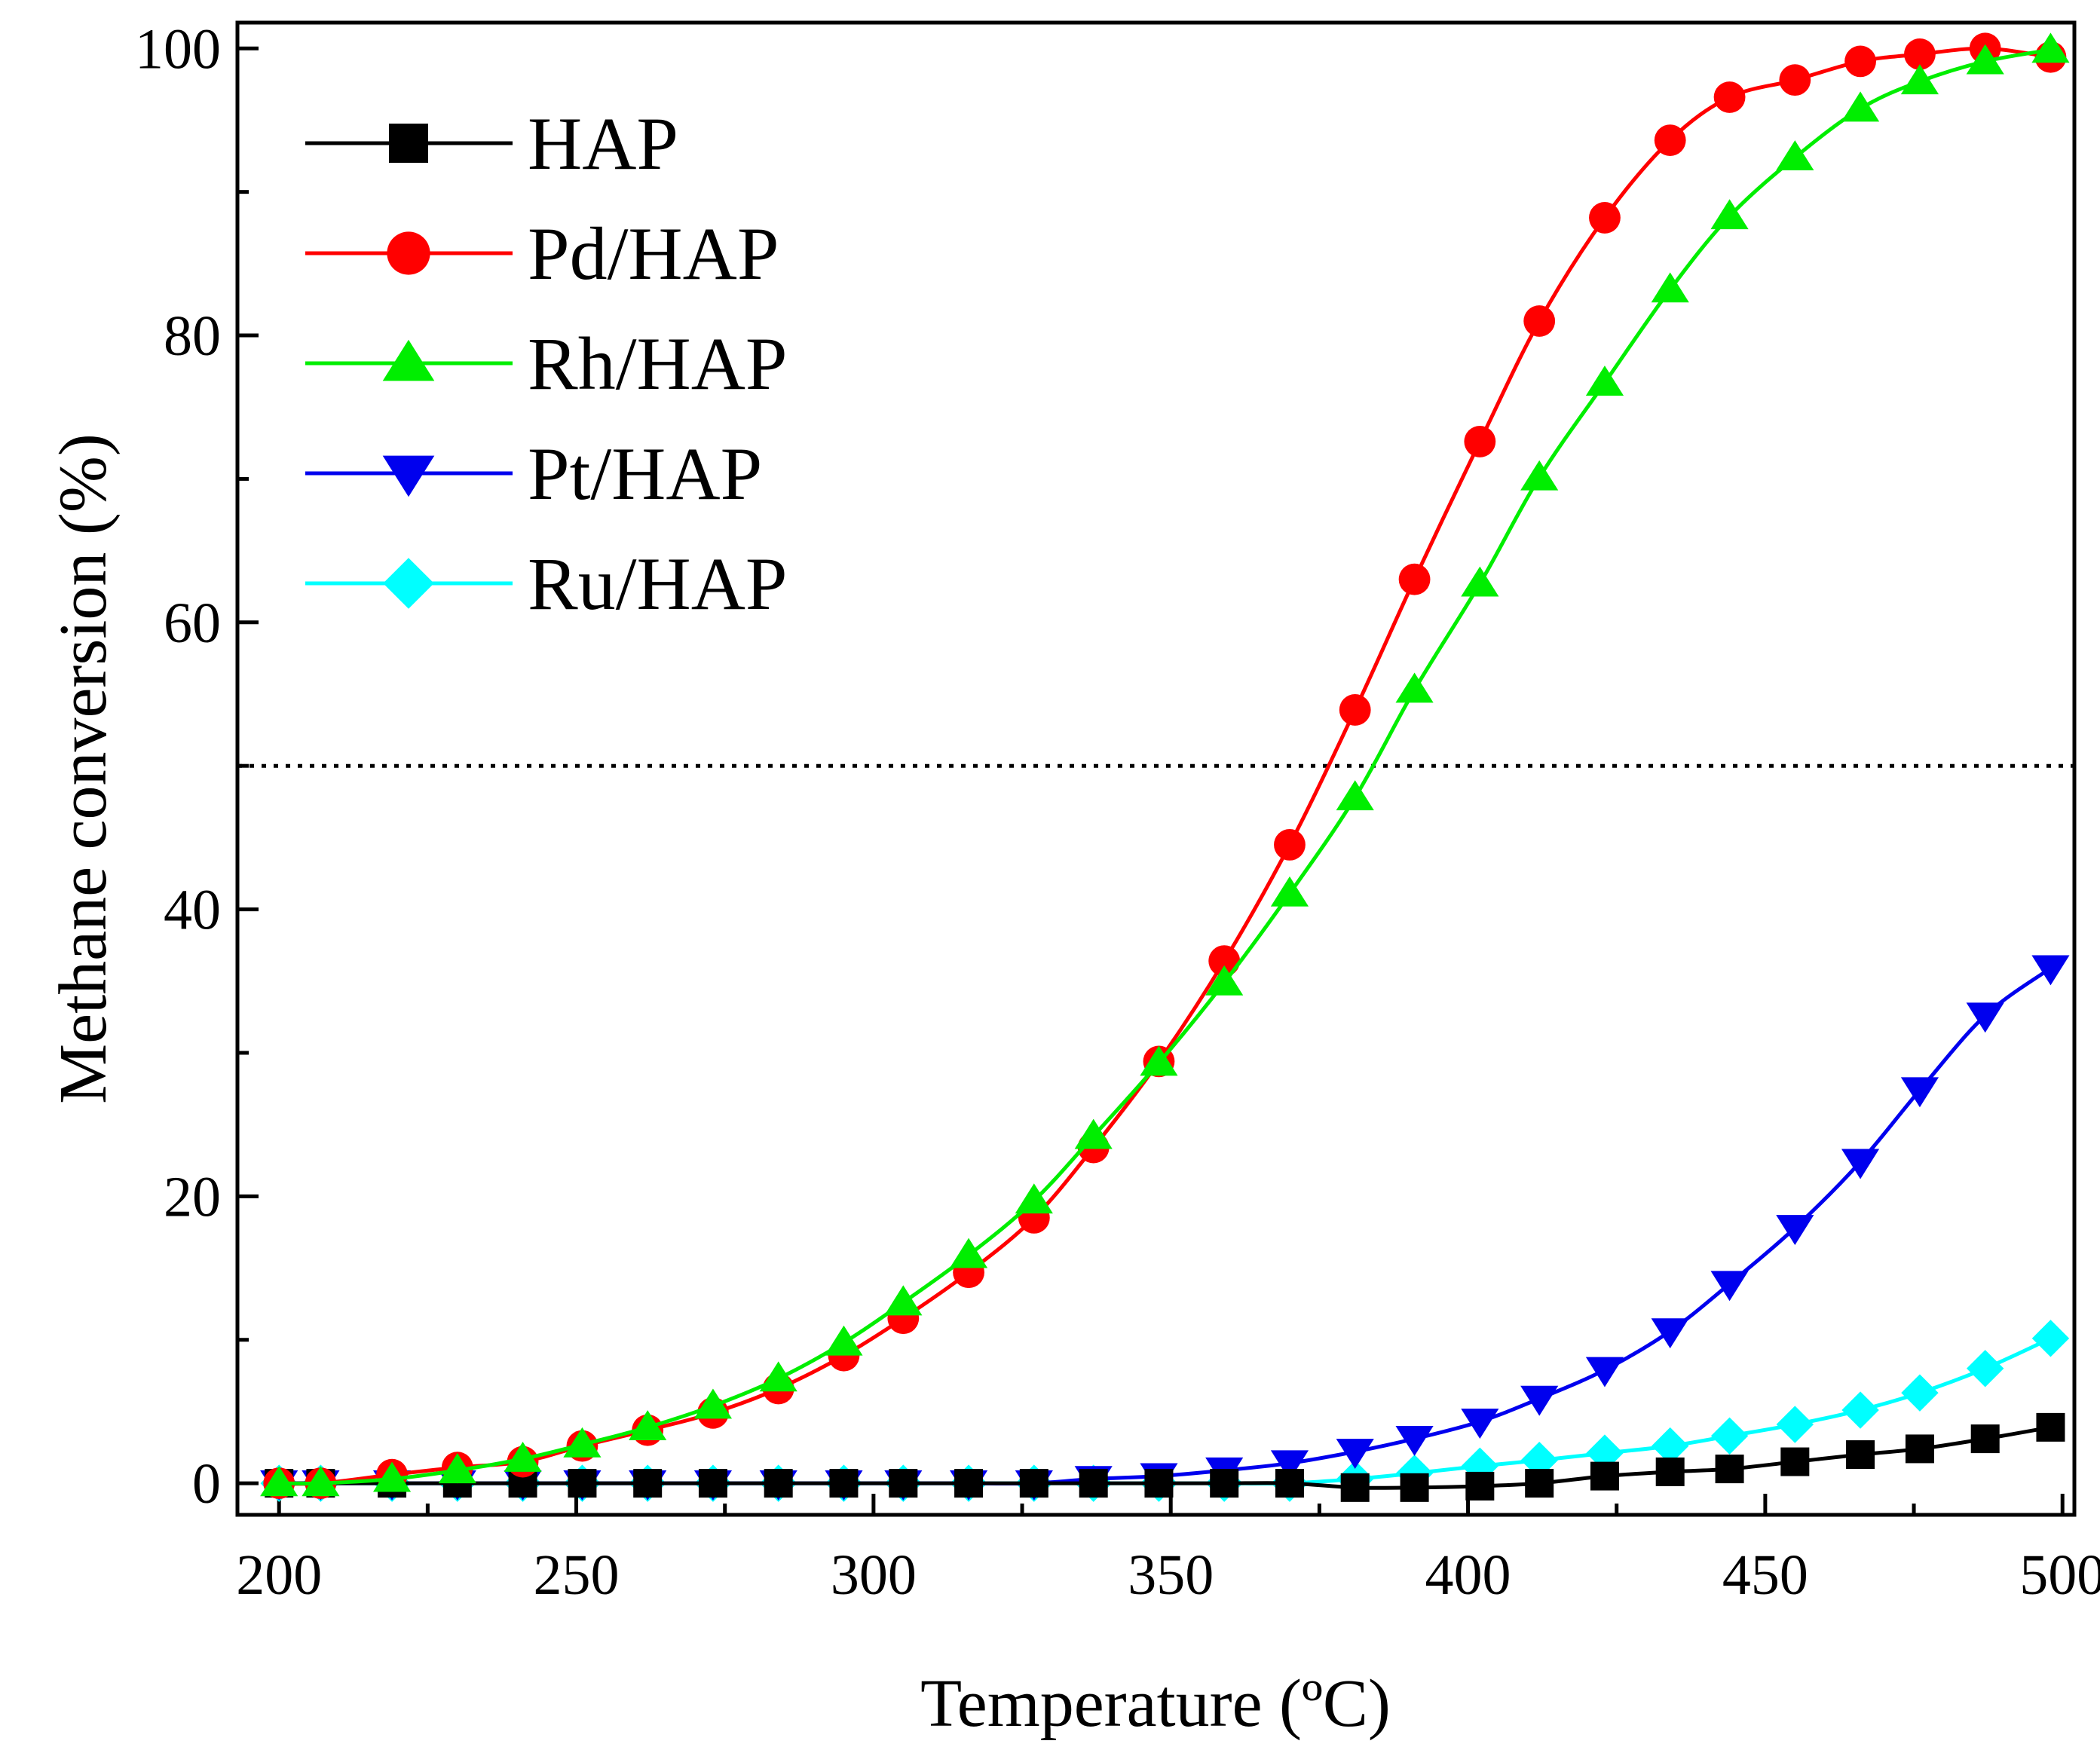  I want to click on legend-item-rh-hap: Rh/HAP, so click(546, 364).